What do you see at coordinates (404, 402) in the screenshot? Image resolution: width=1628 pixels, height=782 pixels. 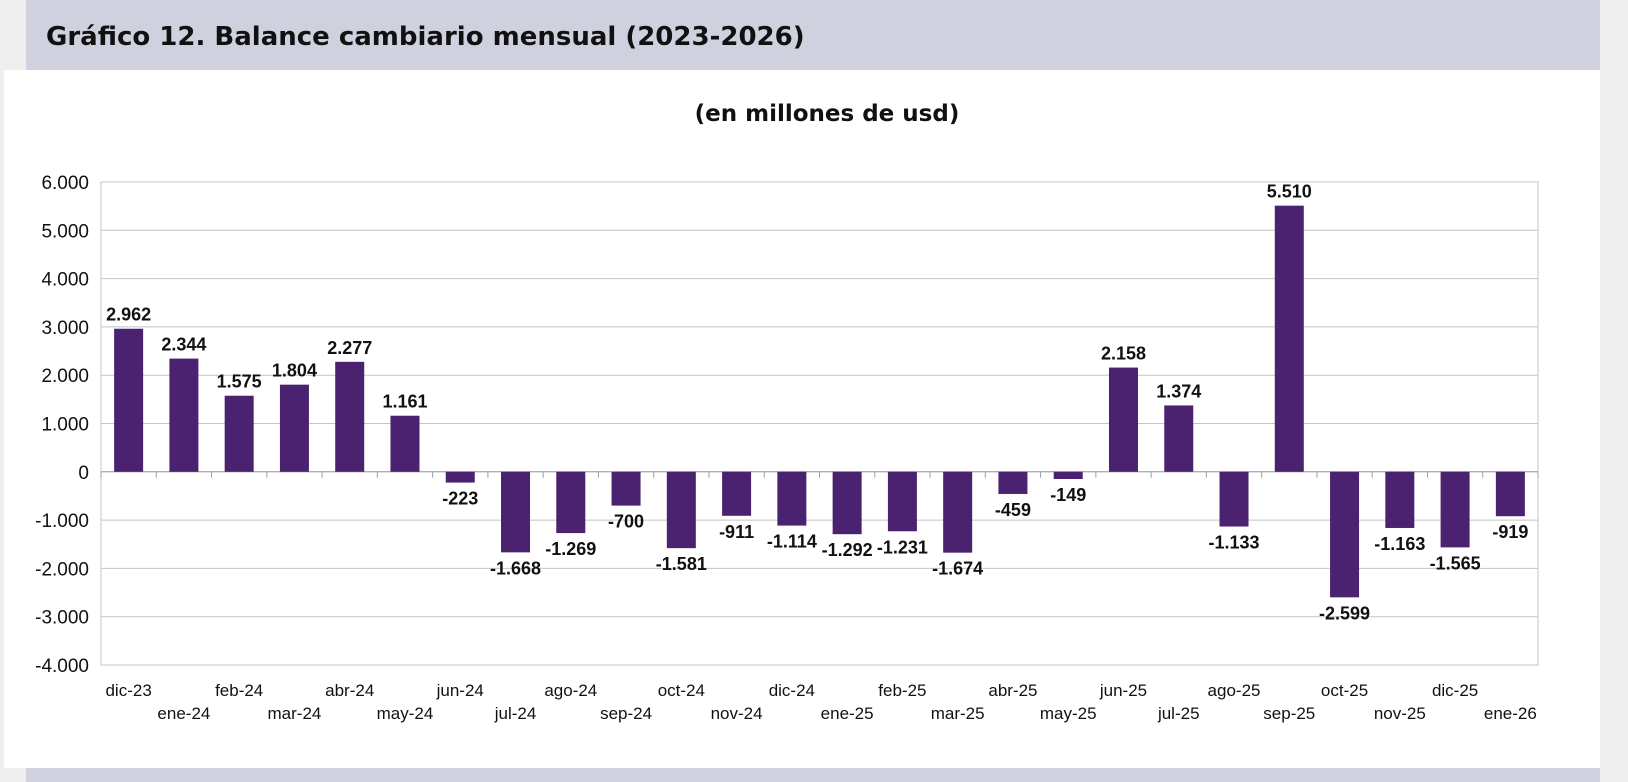 I see `data-label: 1.161` at bounding box center [404, 402].